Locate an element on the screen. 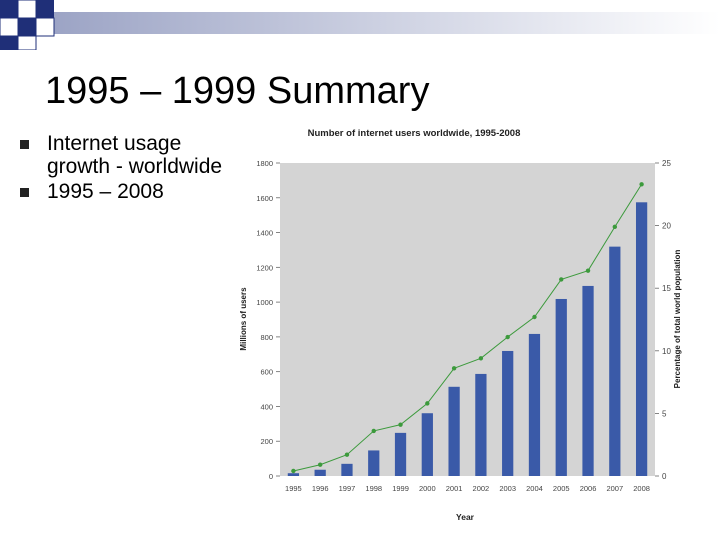  x-tick-label: 2008 is located at coordinates (641, 488).